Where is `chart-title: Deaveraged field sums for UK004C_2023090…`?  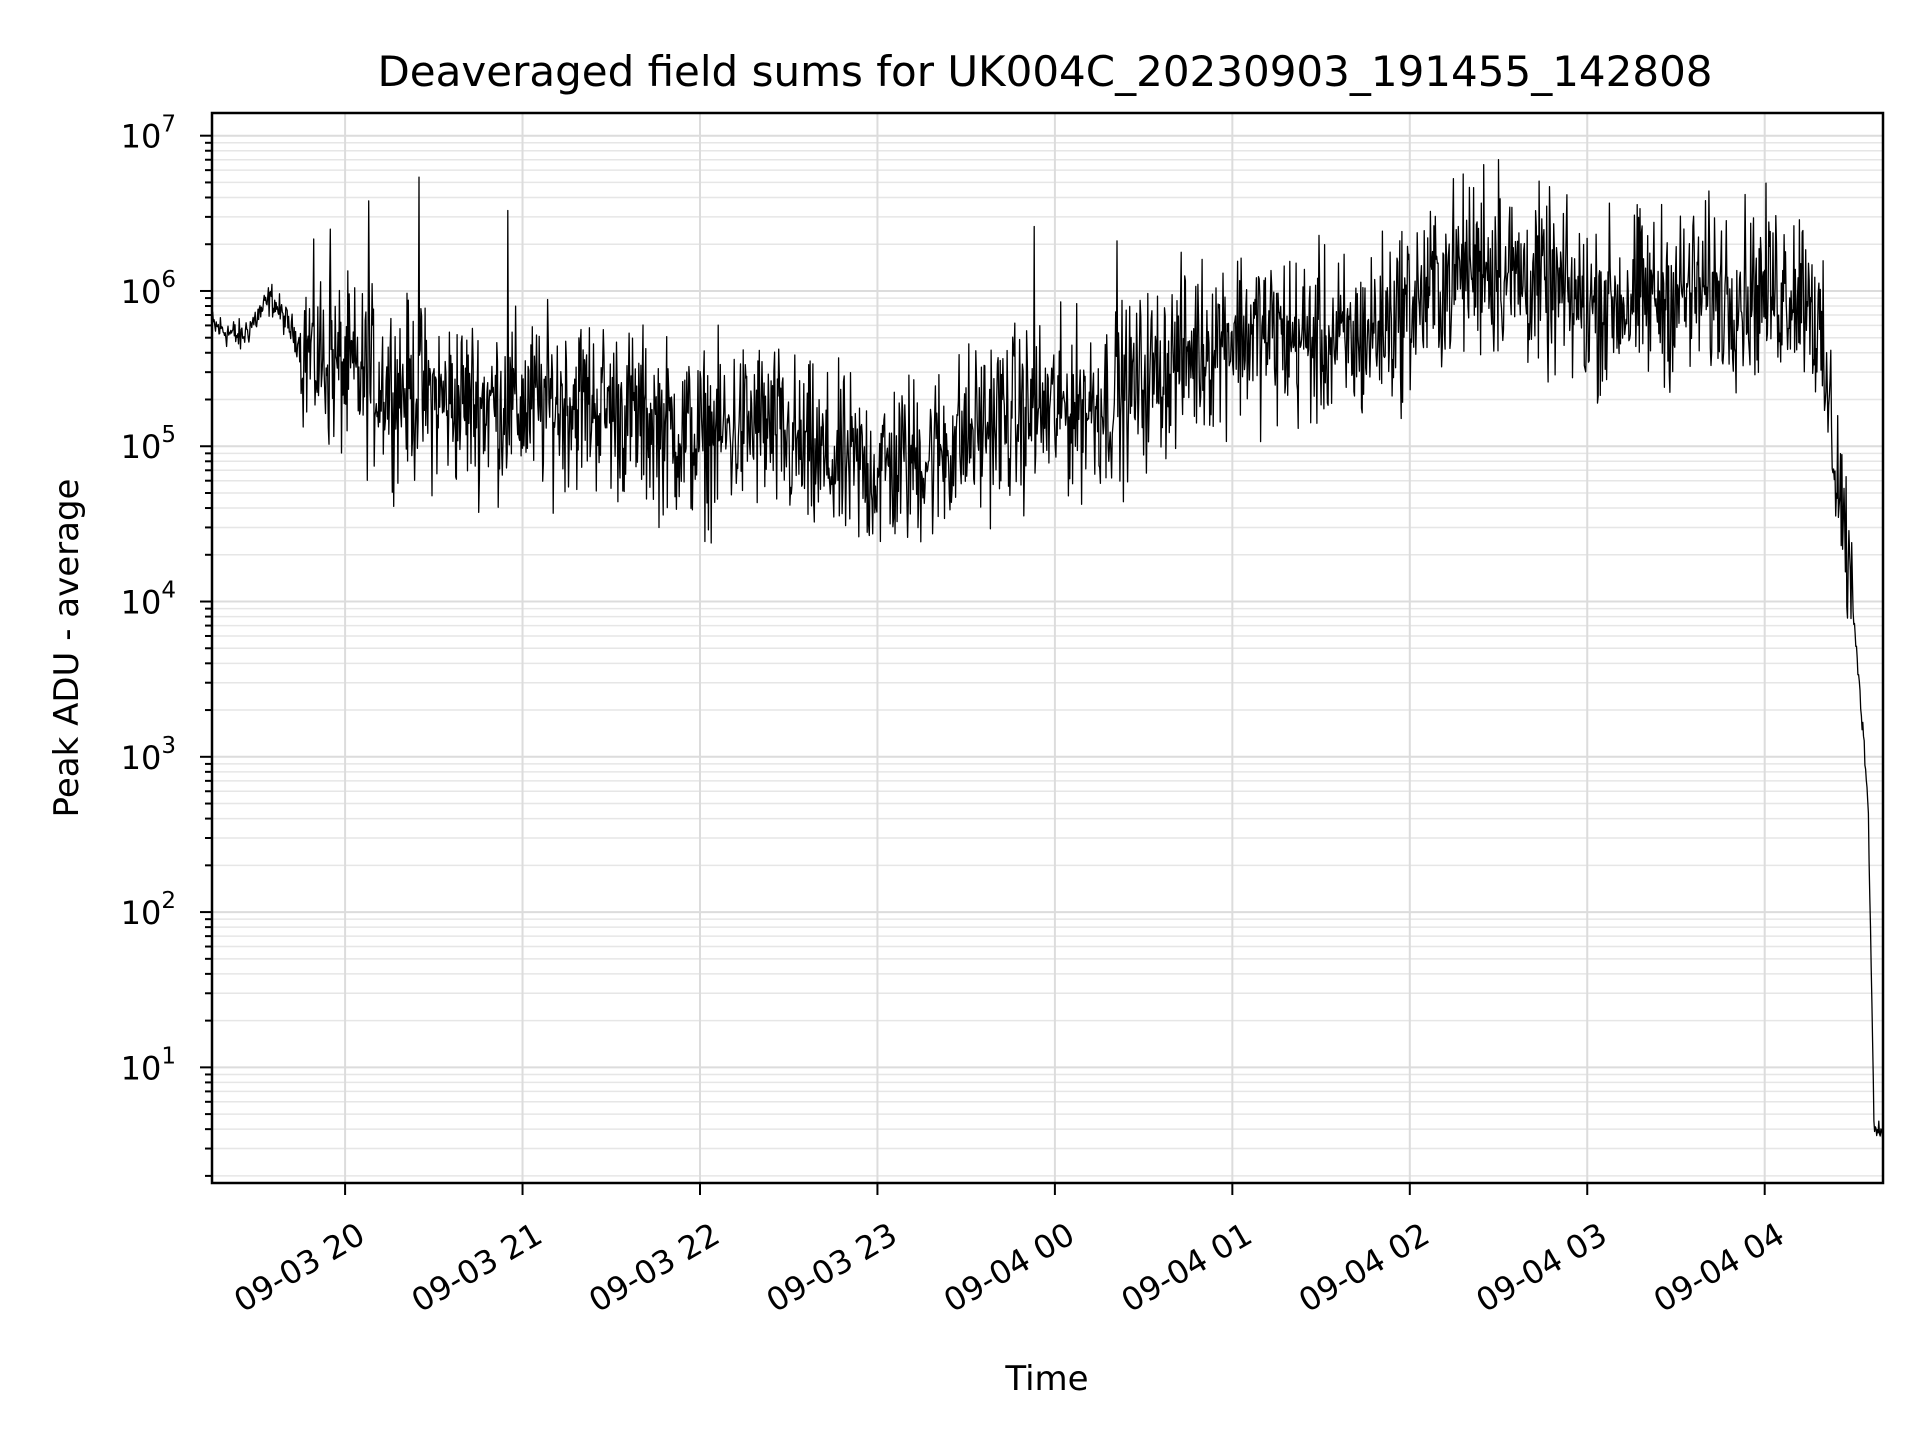
chart-title: Deaveraged field sums for UK004C_2023090… is located at coordinates (1044, 71).